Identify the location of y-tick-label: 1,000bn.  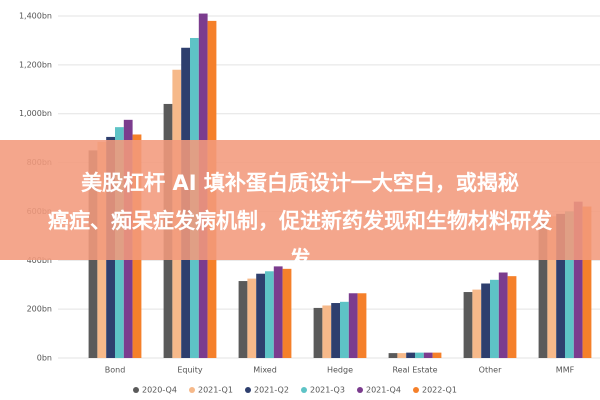
(35, 113).